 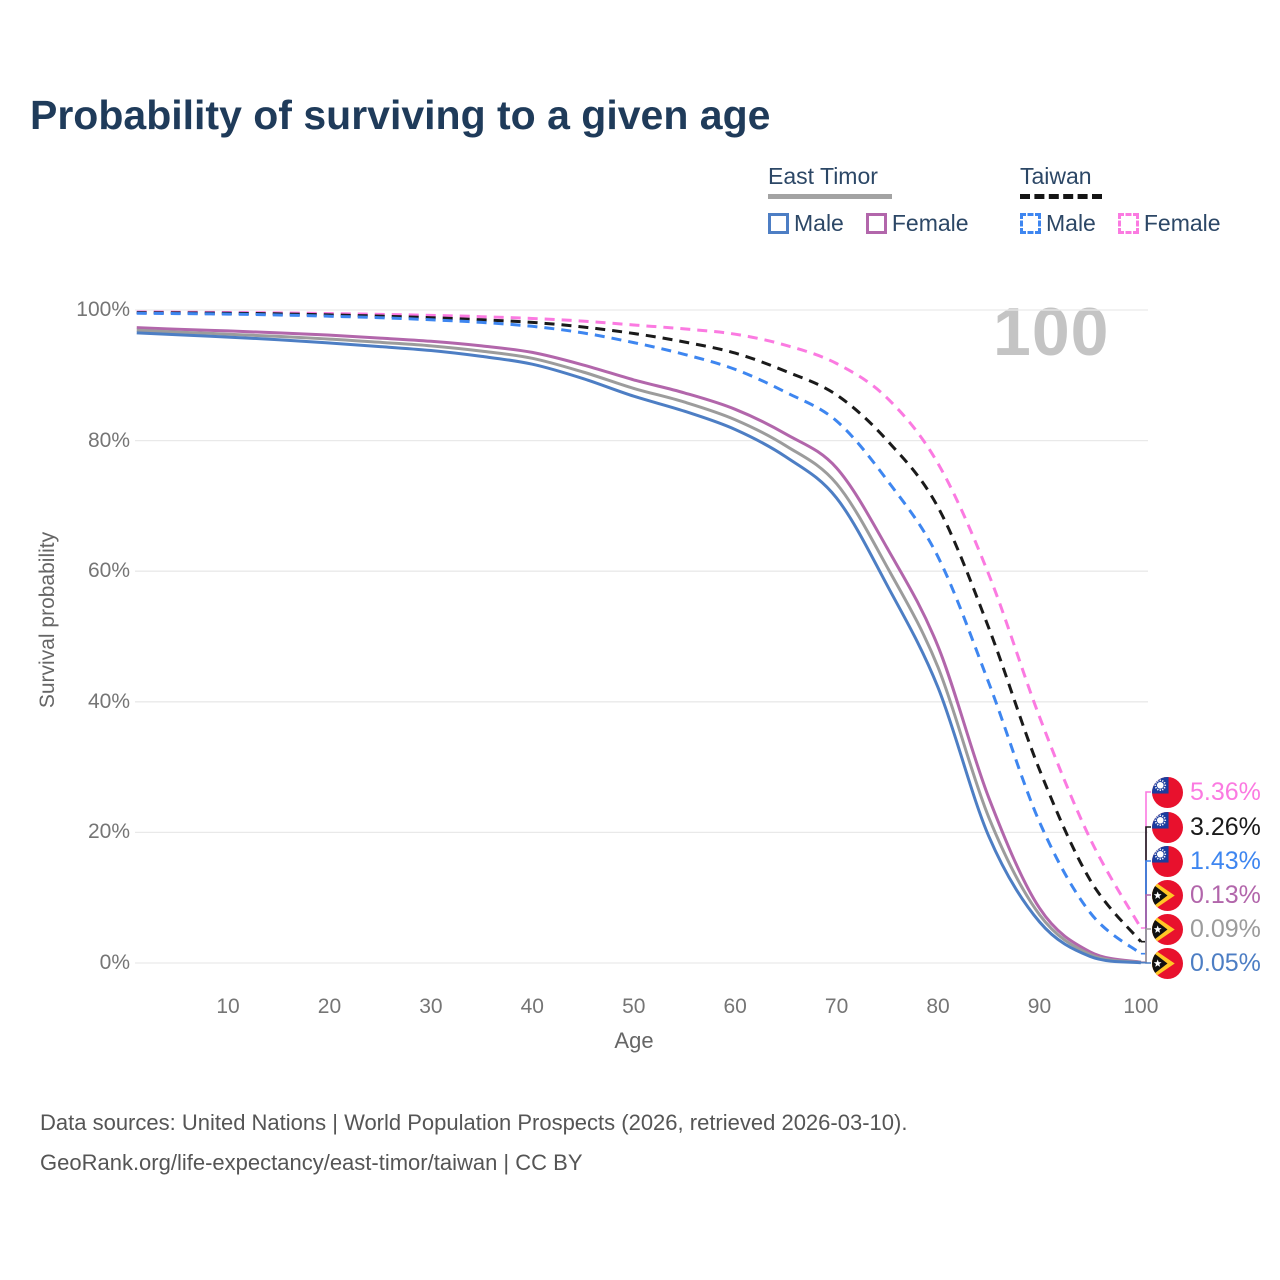 I want to click on x-axis-tick-label: 90, so click(x=1039, y=1006).